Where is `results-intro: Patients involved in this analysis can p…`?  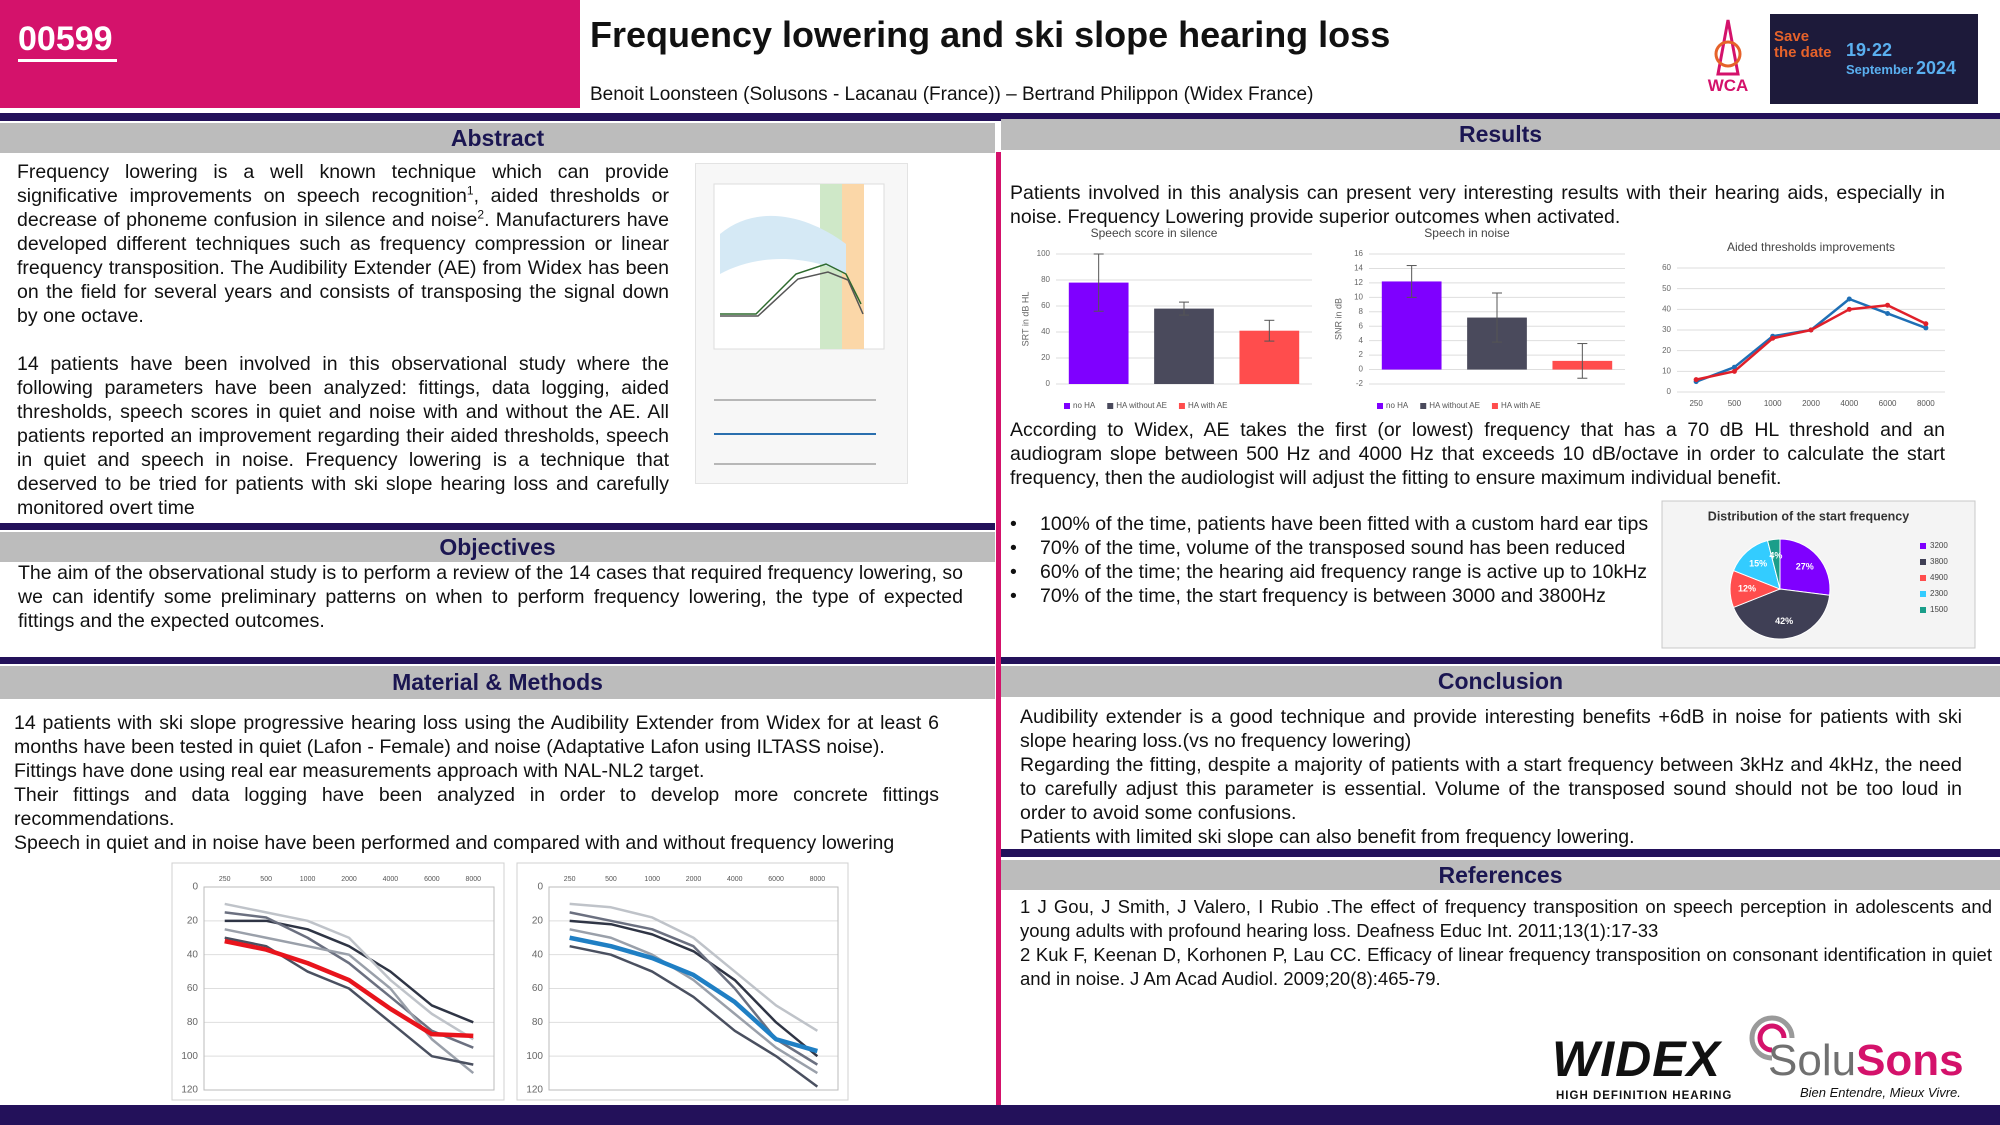
results-intro: Patients involved in this analysis can p… is located at coordinates (1477, 205).